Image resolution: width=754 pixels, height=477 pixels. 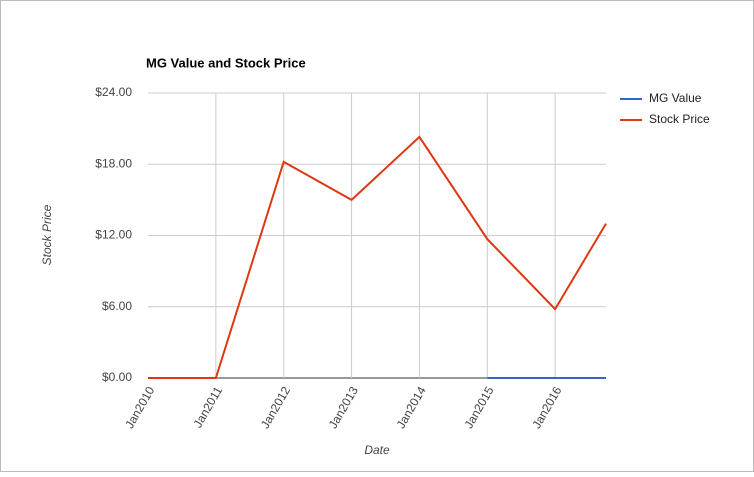 I want to click on y-tick-label: $0.00, so click(x=117, y=377).